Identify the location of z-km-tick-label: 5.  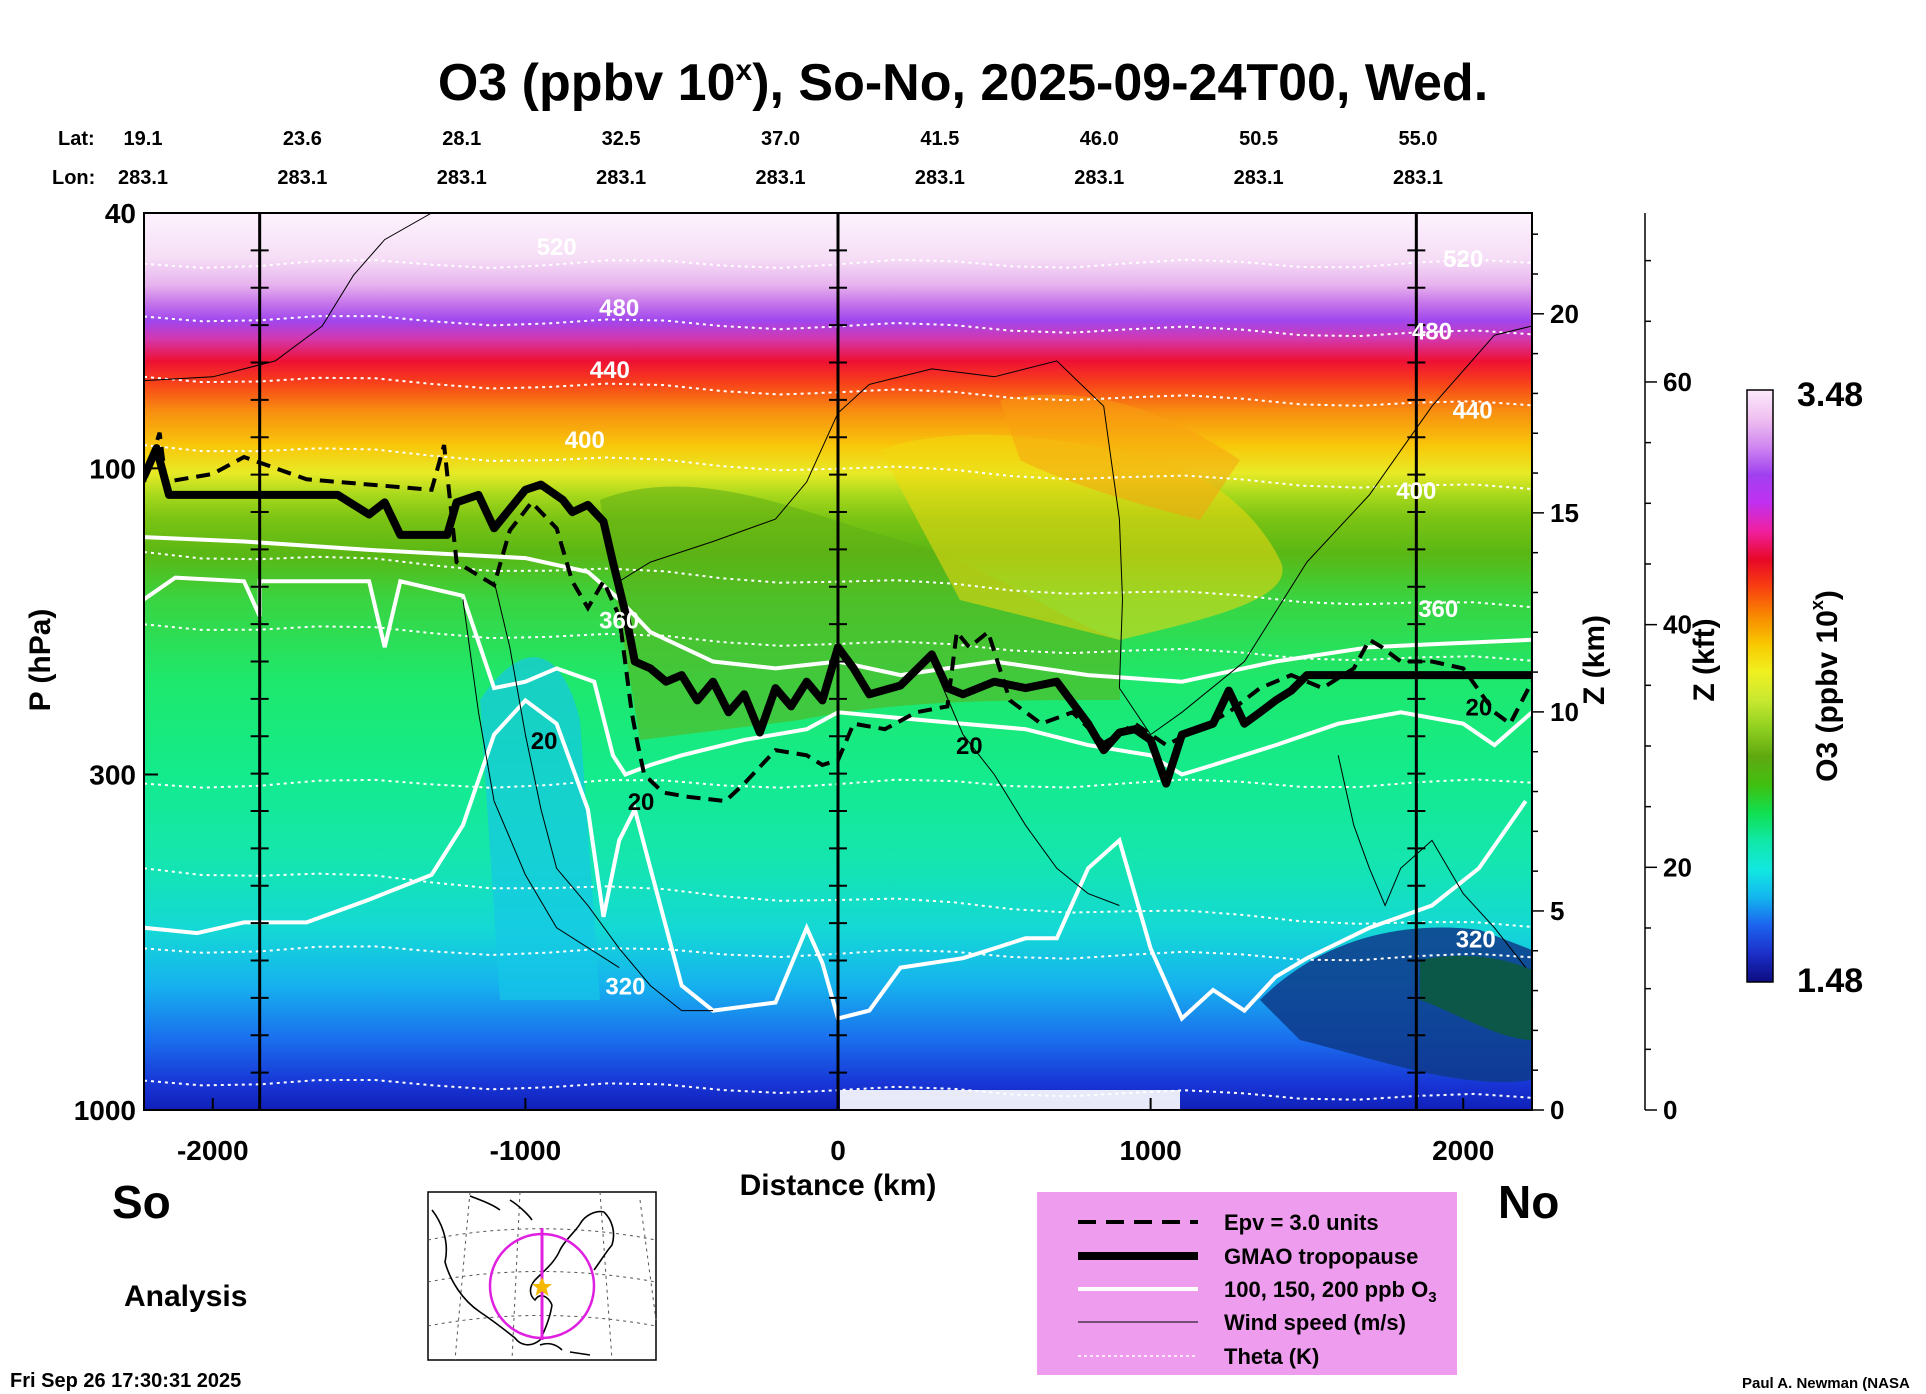
(1557, 911).